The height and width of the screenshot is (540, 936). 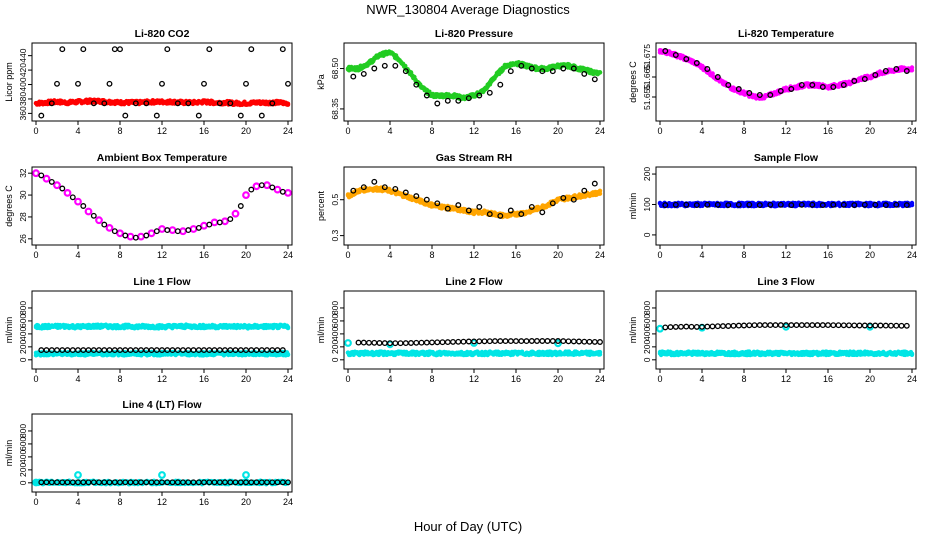 I want to click on figure-title: NWR_130804 Average Diagnostics, so click(x=468, y=9).